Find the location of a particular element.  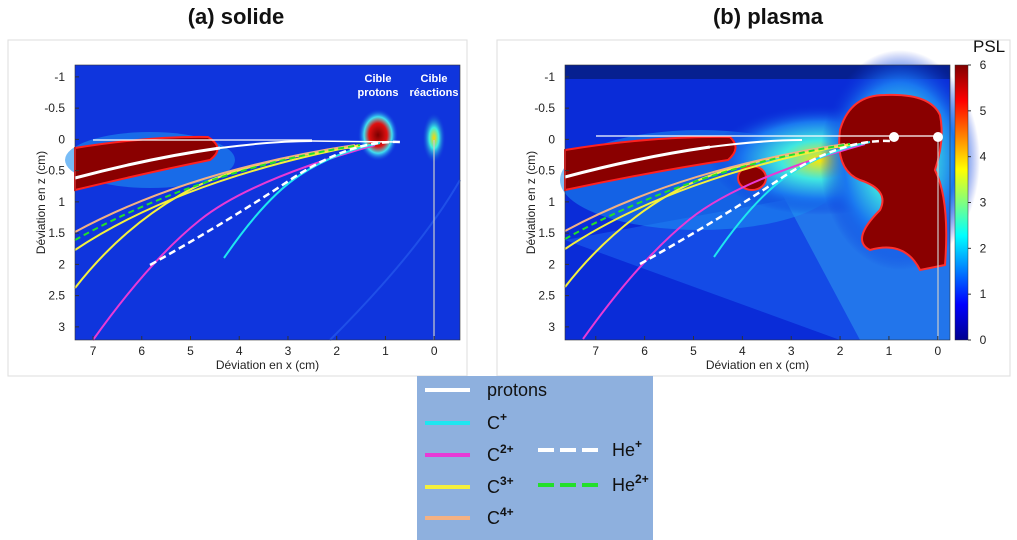

legend is located at coordinates (535, 458).